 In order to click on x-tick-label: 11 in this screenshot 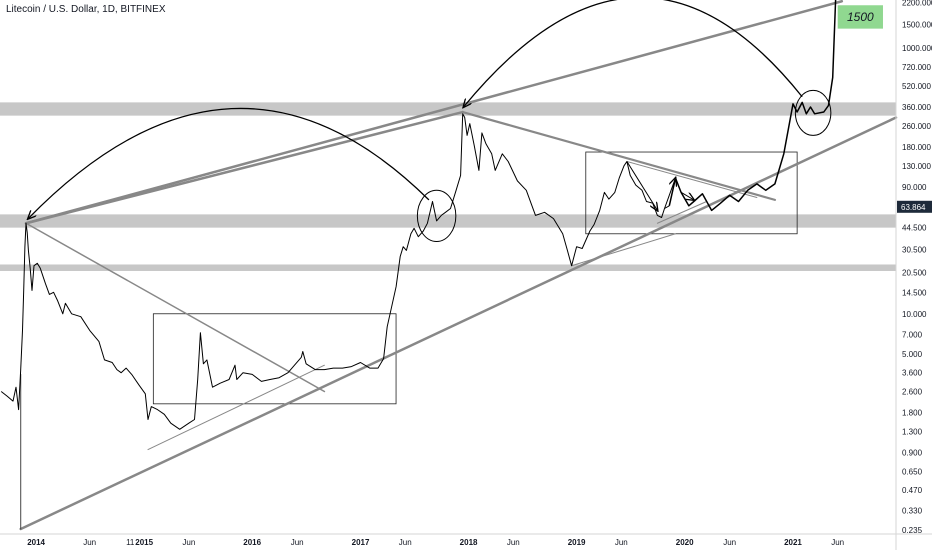, I will do `click(130, 542)`.